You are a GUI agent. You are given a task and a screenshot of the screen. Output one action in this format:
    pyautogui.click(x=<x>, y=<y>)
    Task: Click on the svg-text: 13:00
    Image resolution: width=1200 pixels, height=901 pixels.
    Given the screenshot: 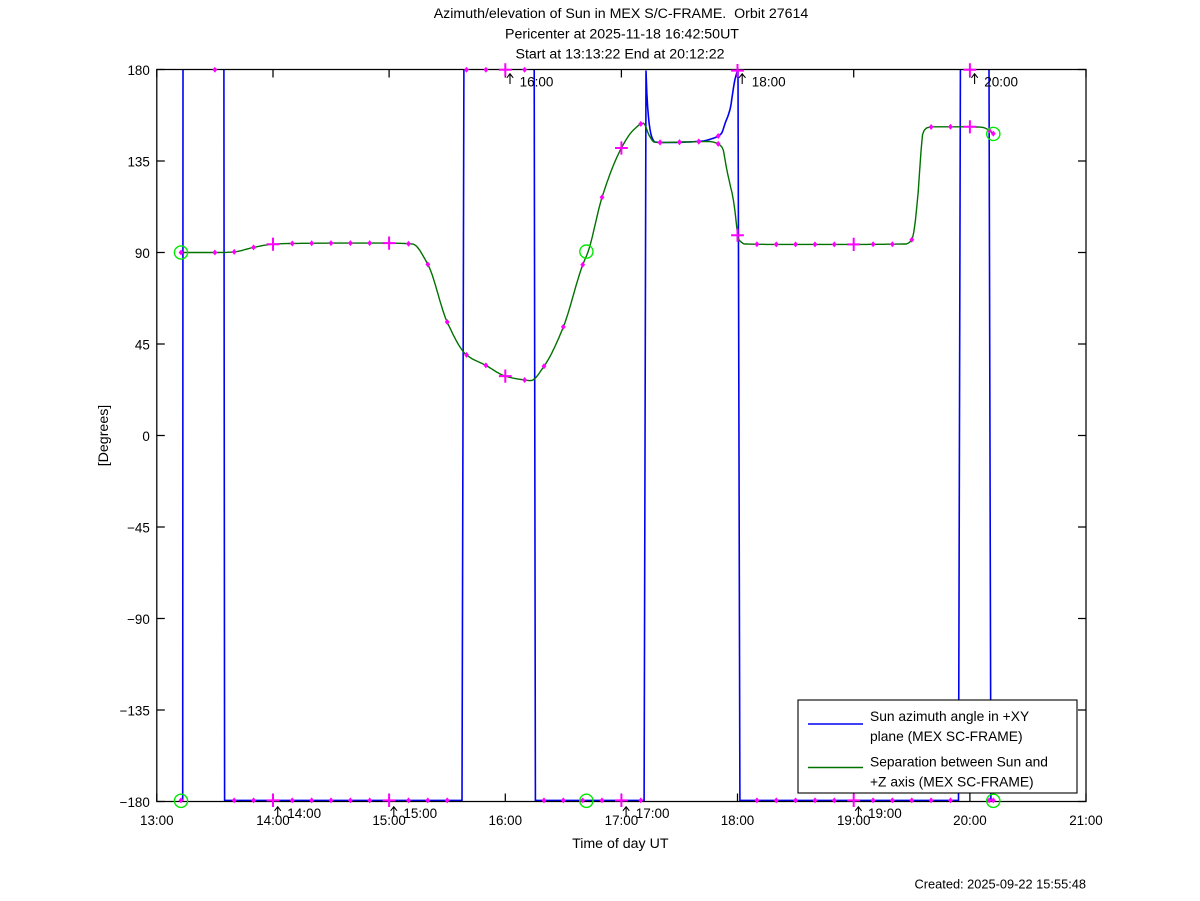 What is the action you would take?
    pyautogui.click(x=157, y=820)
    